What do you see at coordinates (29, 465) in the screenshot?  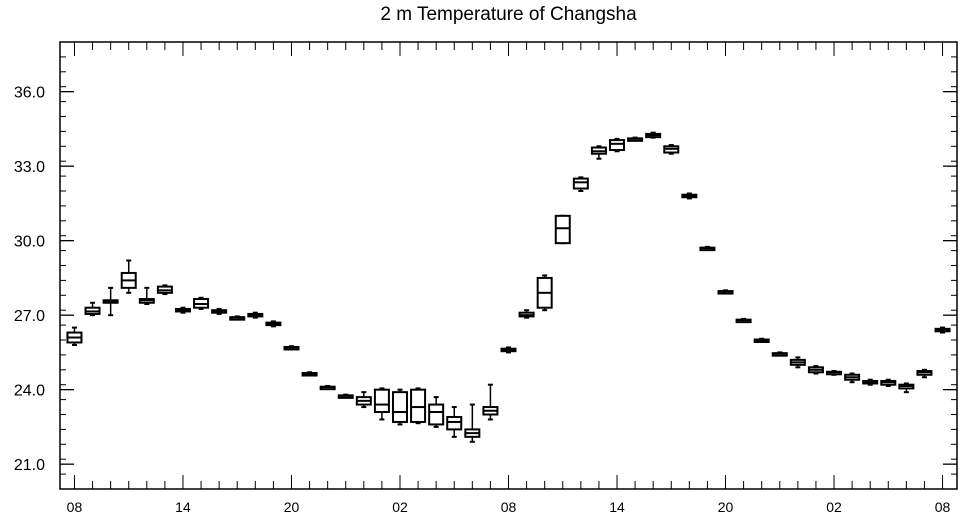 I see `y-tick-label: 21.0` at bounding box center [29, 465].